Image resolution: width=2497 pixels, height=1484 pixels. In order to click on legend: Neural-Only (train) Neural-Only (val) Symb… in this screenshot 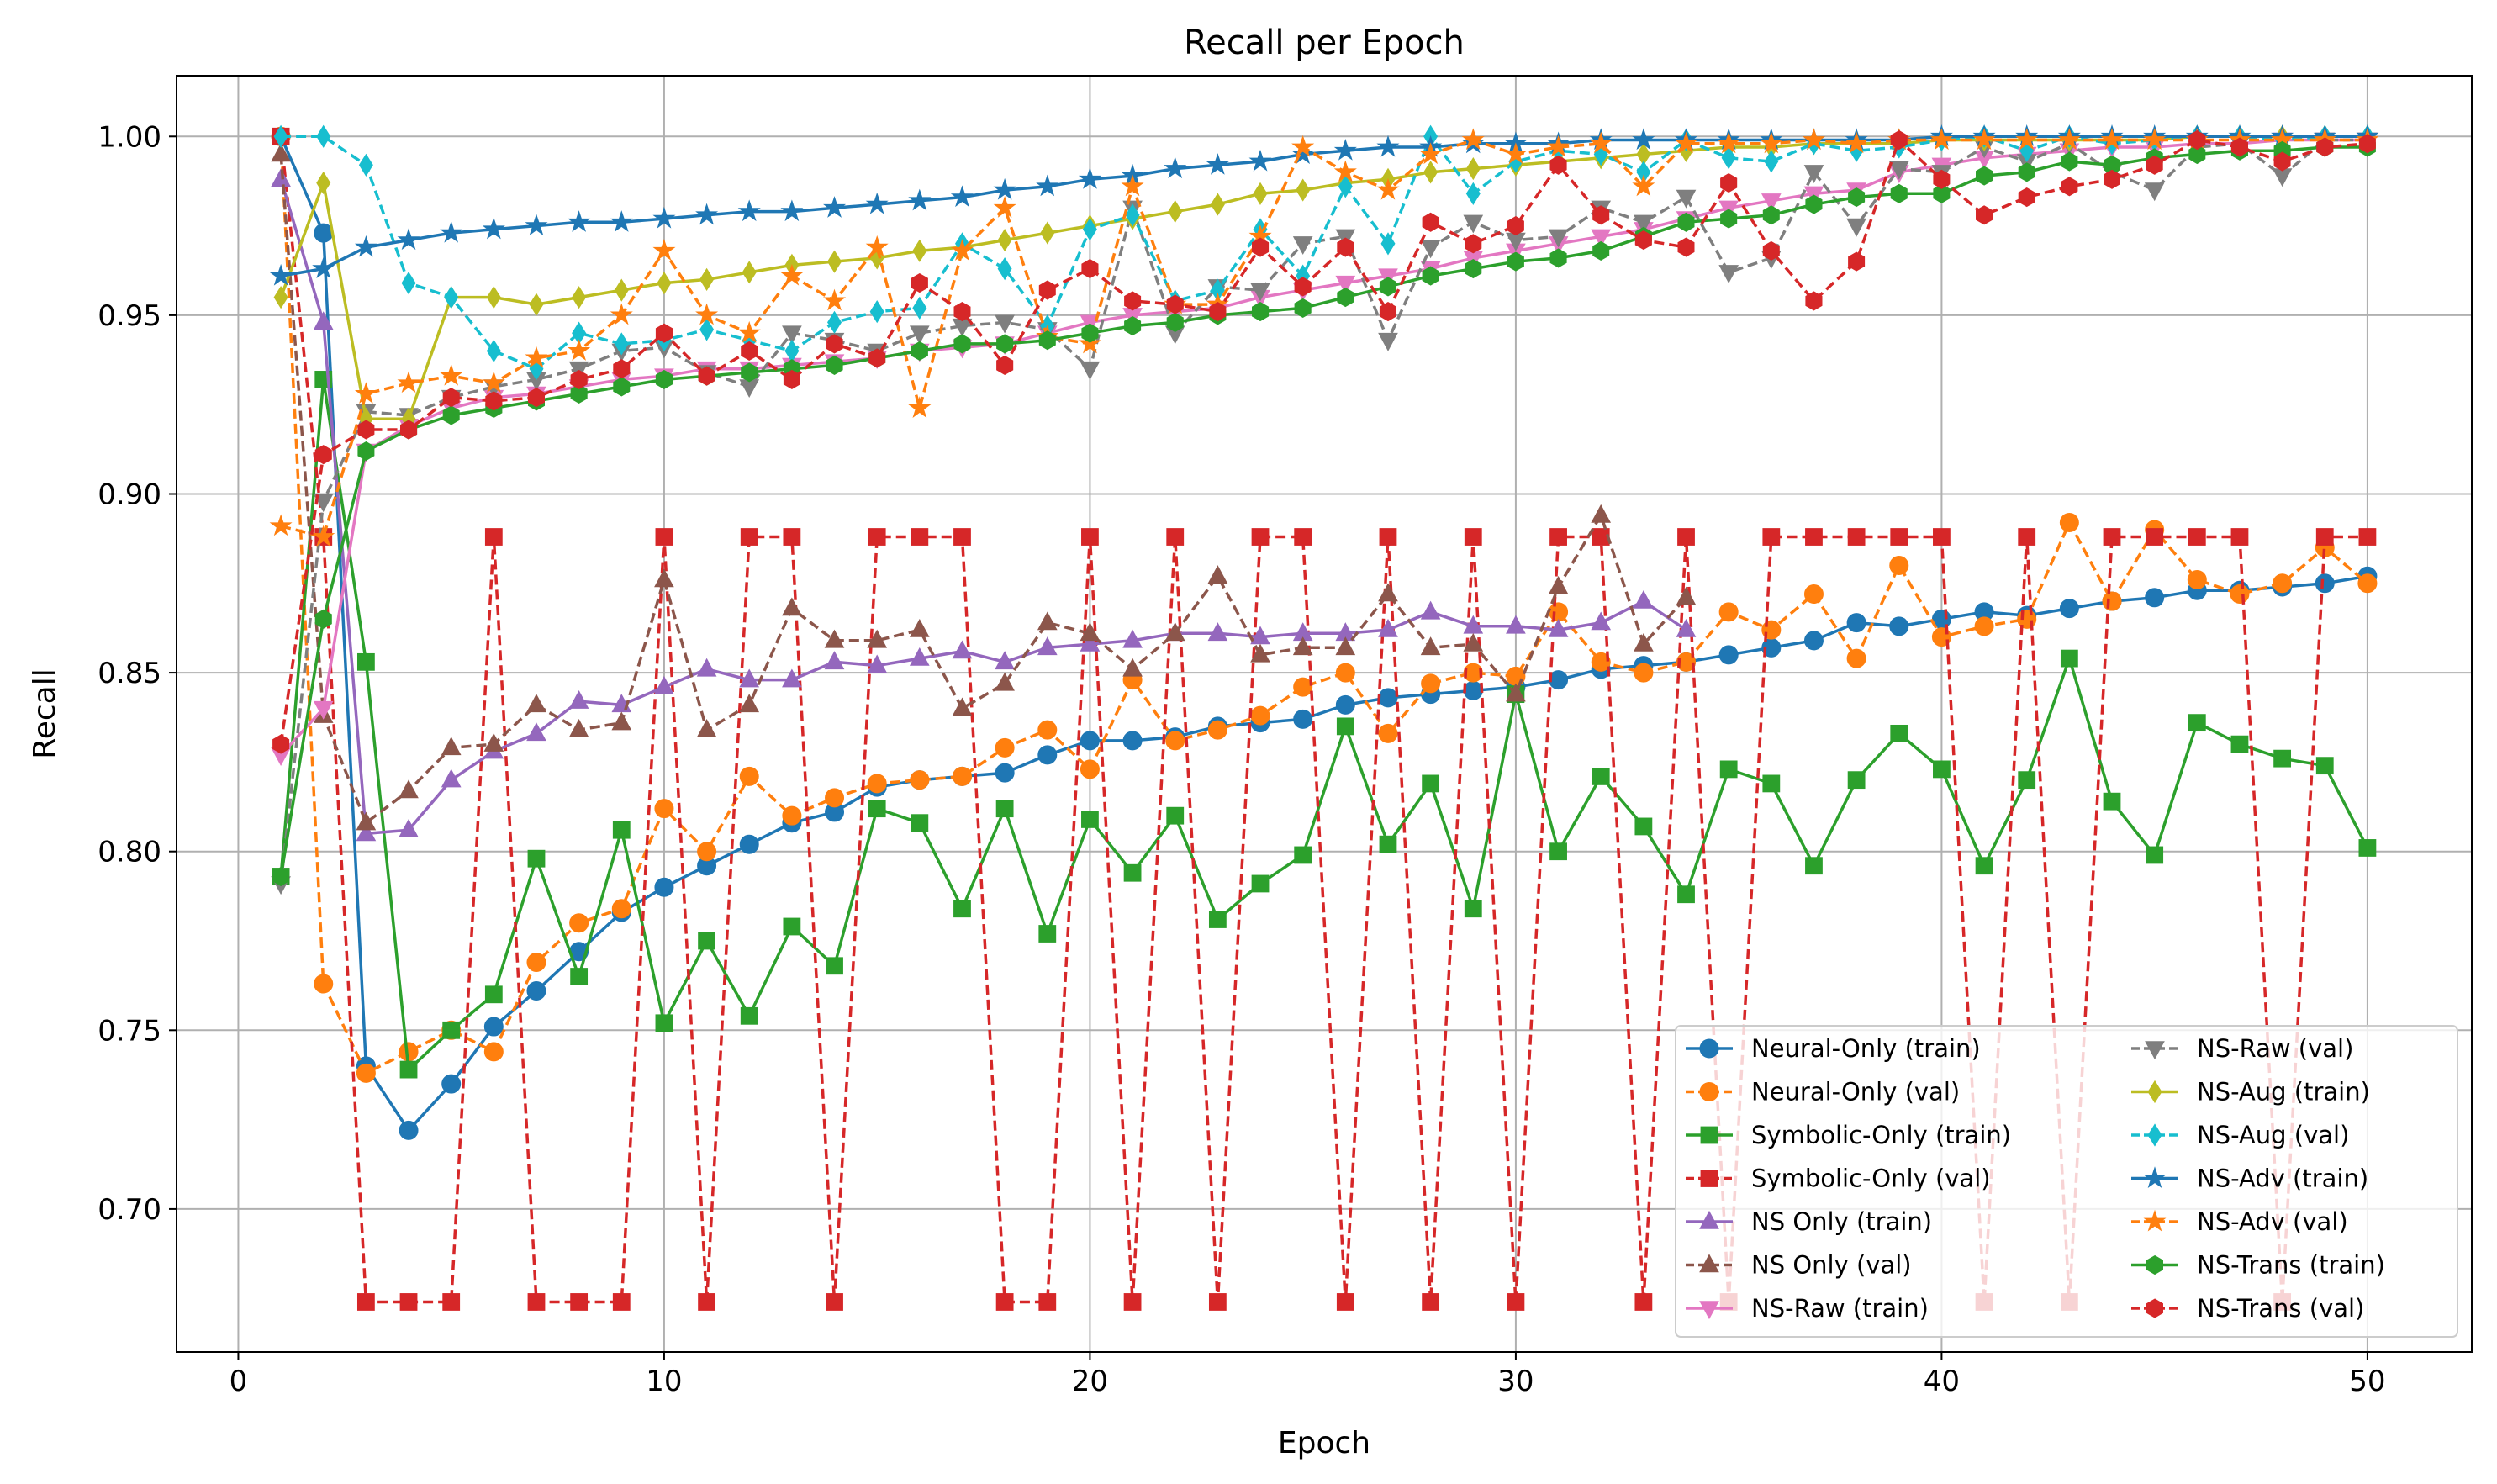, I will do `click(2066, 1181)`.